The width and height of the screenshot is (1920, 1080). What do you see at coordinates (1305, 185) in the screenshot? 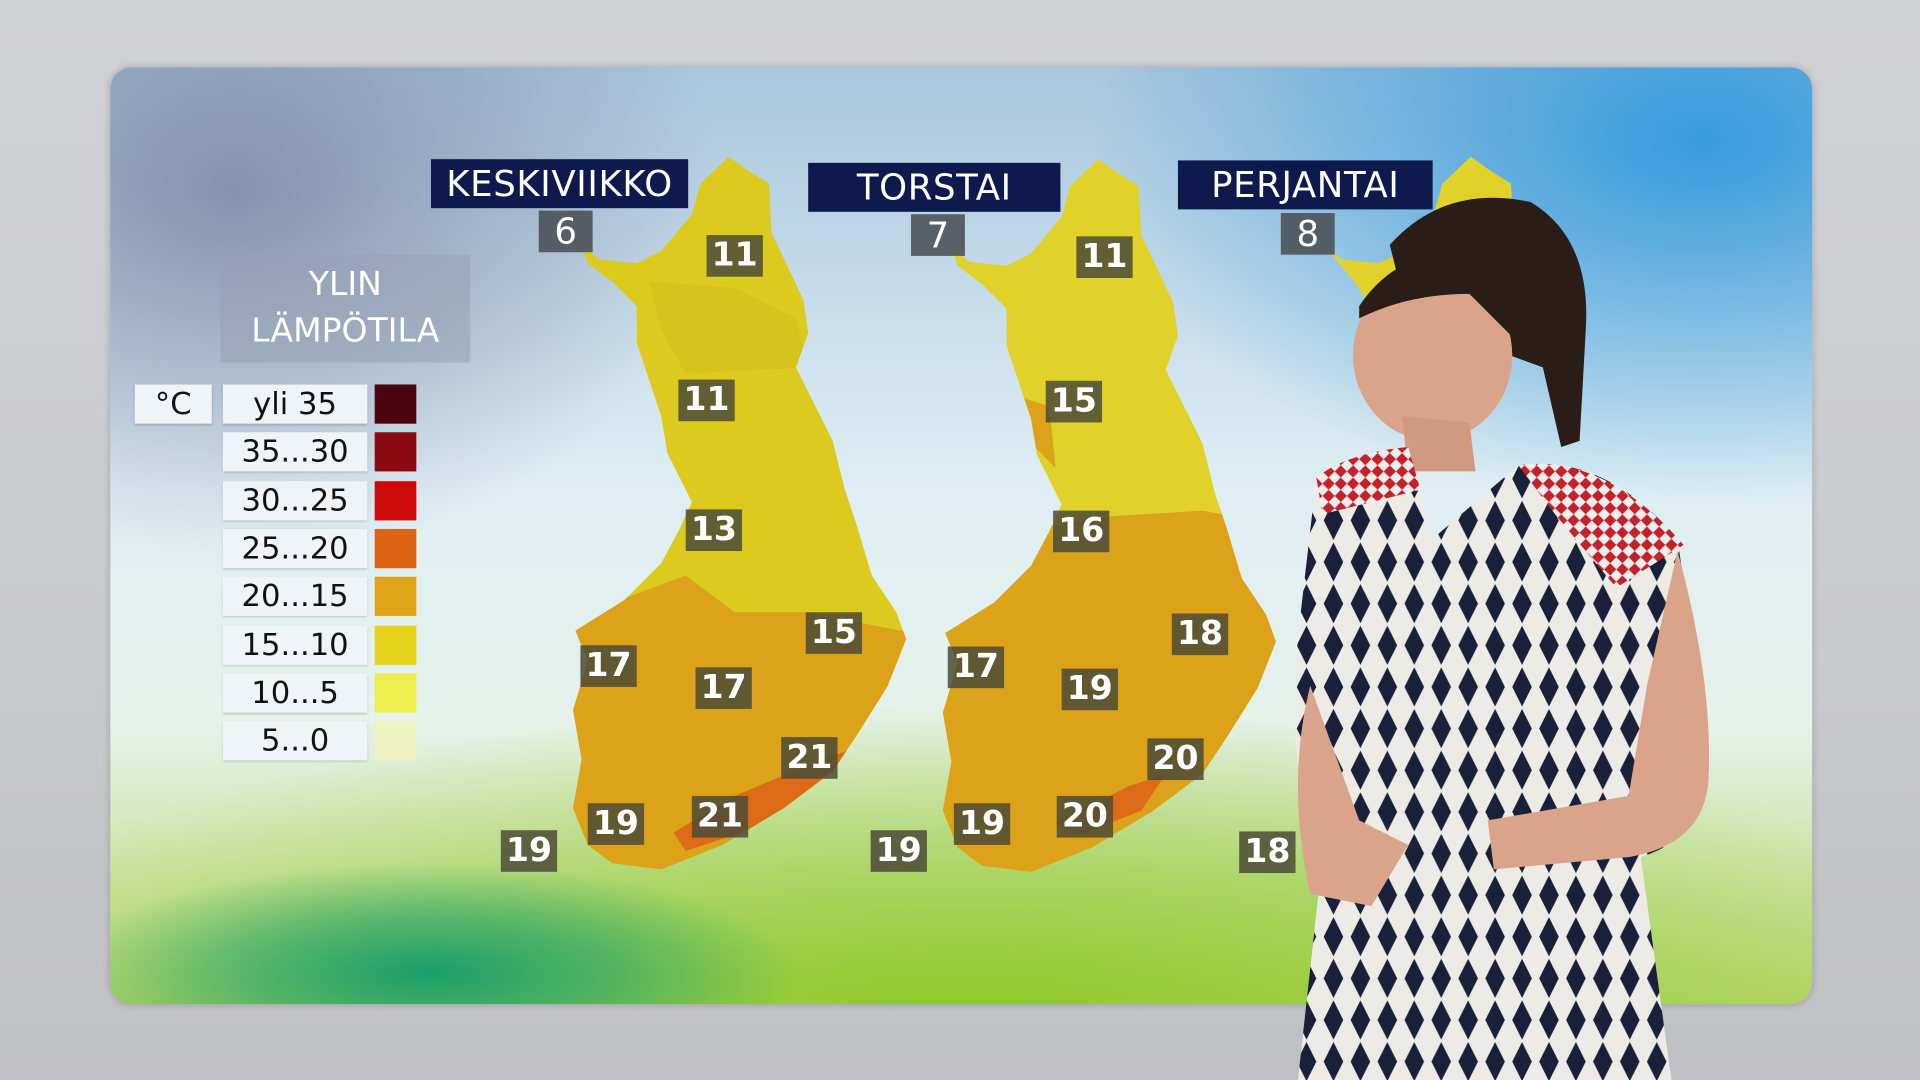
I see `day-header-perjantai: PERJANTAI` at bounding box center [1305, 185].